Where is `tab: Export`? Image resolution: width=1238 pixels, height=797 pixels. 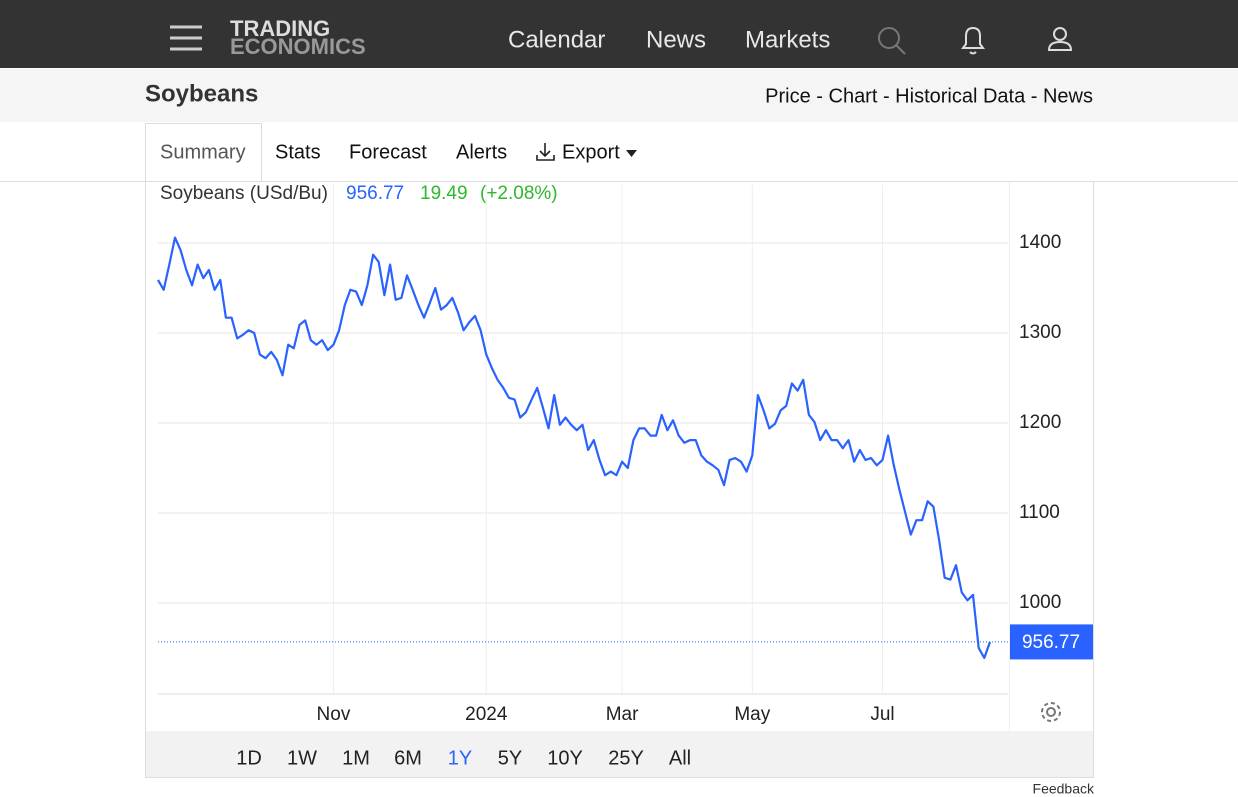 tab: Export is located at coordinates (591, 152).